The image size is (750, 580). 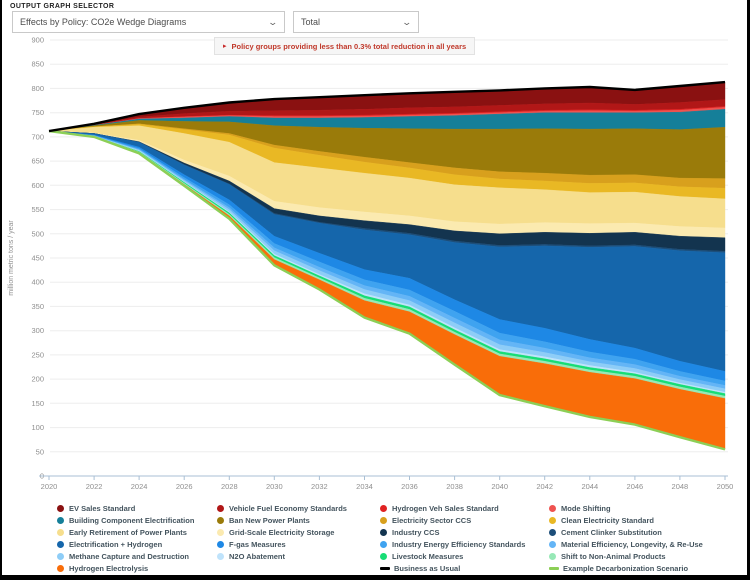 What do you see at coordinates (37, 112) in the screenshot?
I see `svg-text: 750` at bounding box center [37, 112].